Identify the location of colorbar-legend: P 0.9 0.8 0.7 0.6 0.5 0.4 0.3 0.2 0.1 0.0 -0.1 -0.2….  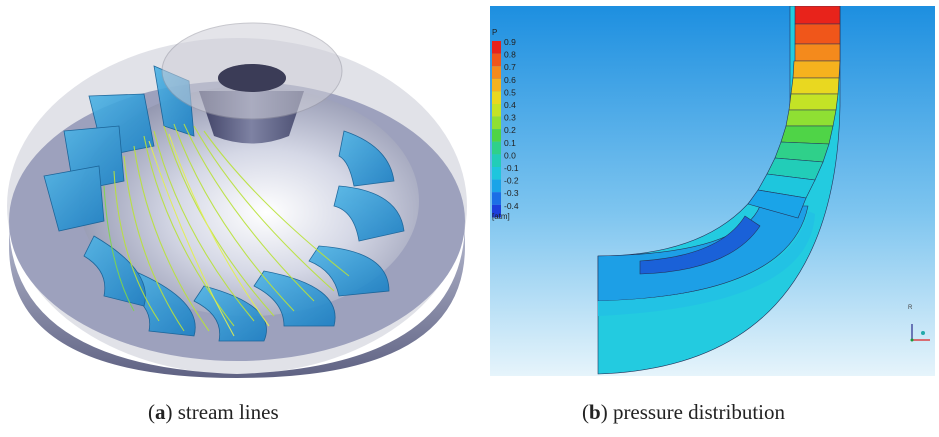
(505, 124).